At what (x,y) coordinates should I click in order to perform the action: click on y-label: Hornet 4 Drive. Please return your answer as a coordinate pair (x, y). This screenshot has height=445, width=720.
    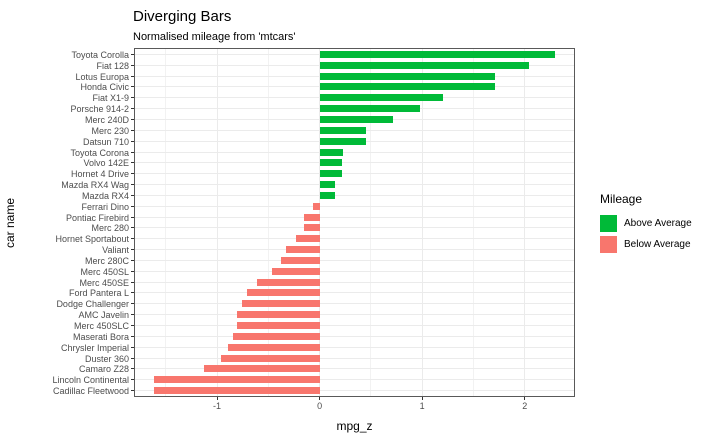
    Looking at the image, I should click on (99, 174).